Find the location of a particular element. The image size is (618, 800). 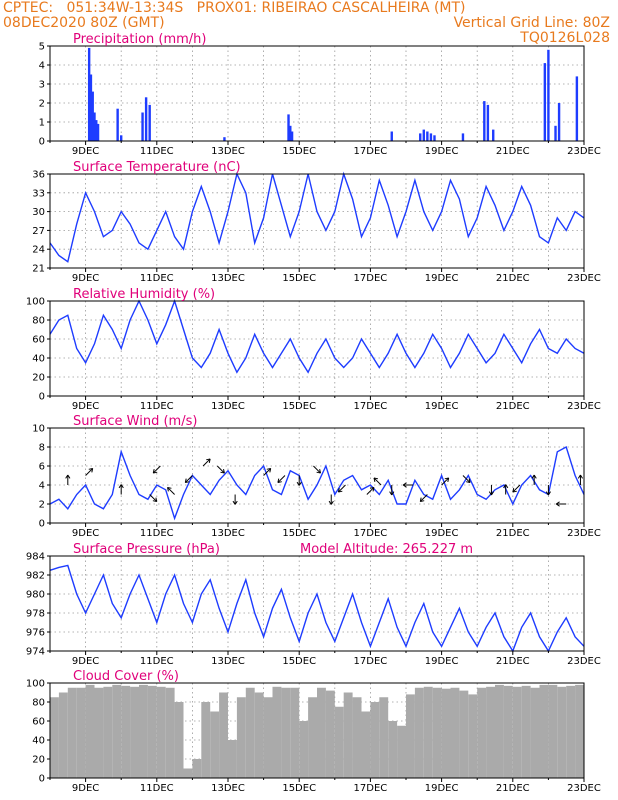

y-tick-label: 974 is located at coordinates (35, 652).